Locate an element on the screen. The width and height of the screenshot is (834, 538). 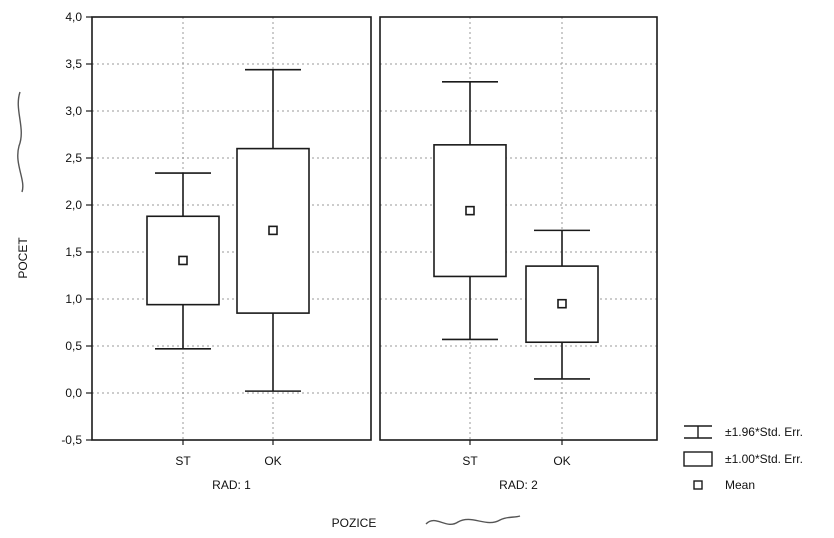
x-axis-title: POZICE is located at coordinates (354, 523).